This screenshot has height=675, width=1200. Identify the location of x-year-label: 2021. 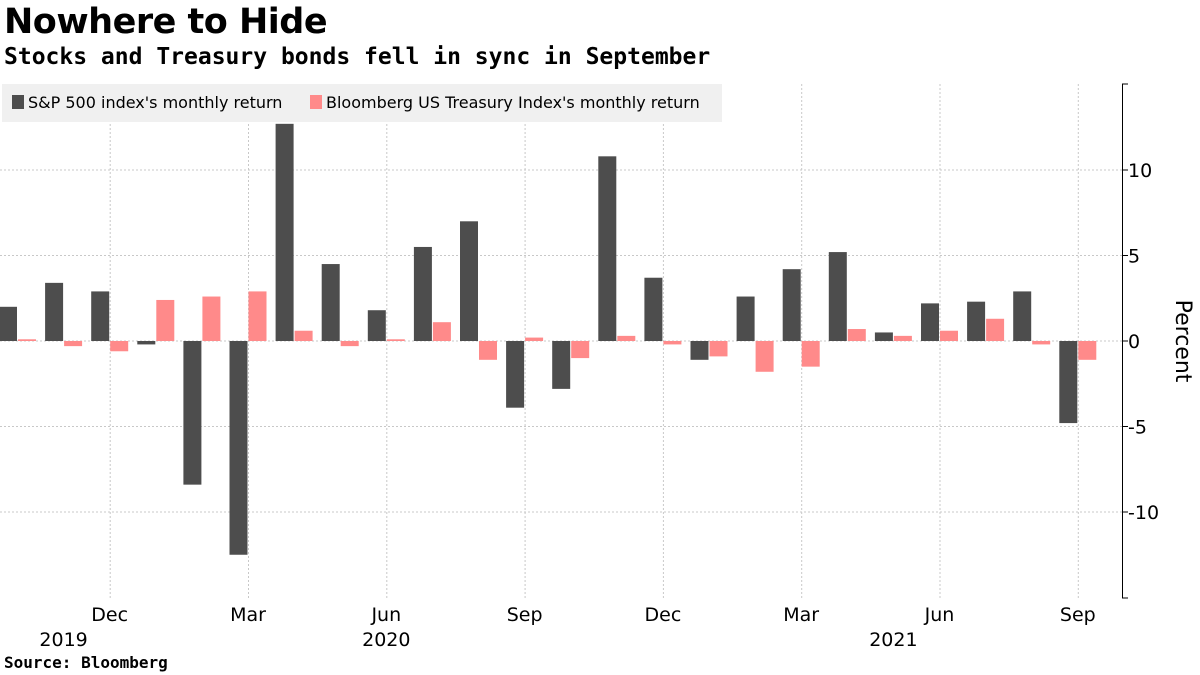
(893, 640).